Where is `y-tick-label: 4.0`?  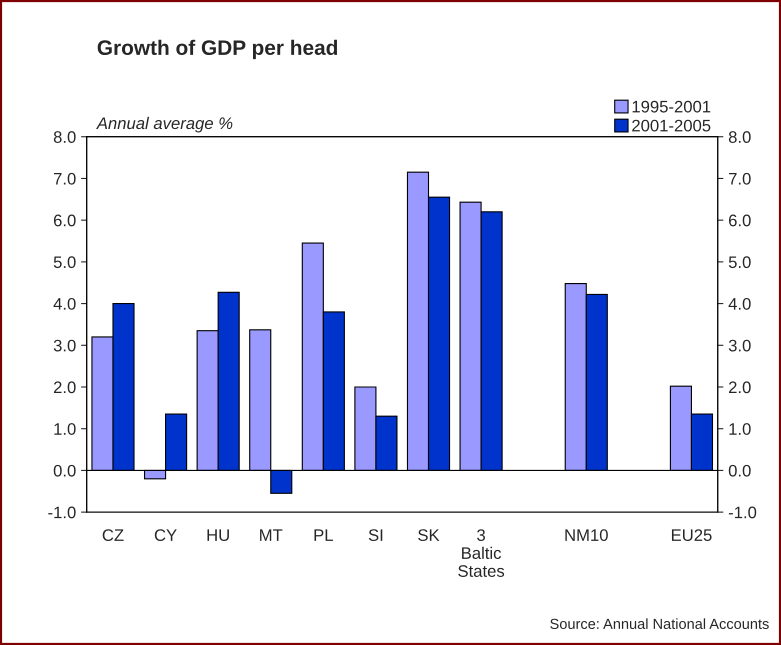 y-tick-label: 4.0 is located at coordinates (64, 304).